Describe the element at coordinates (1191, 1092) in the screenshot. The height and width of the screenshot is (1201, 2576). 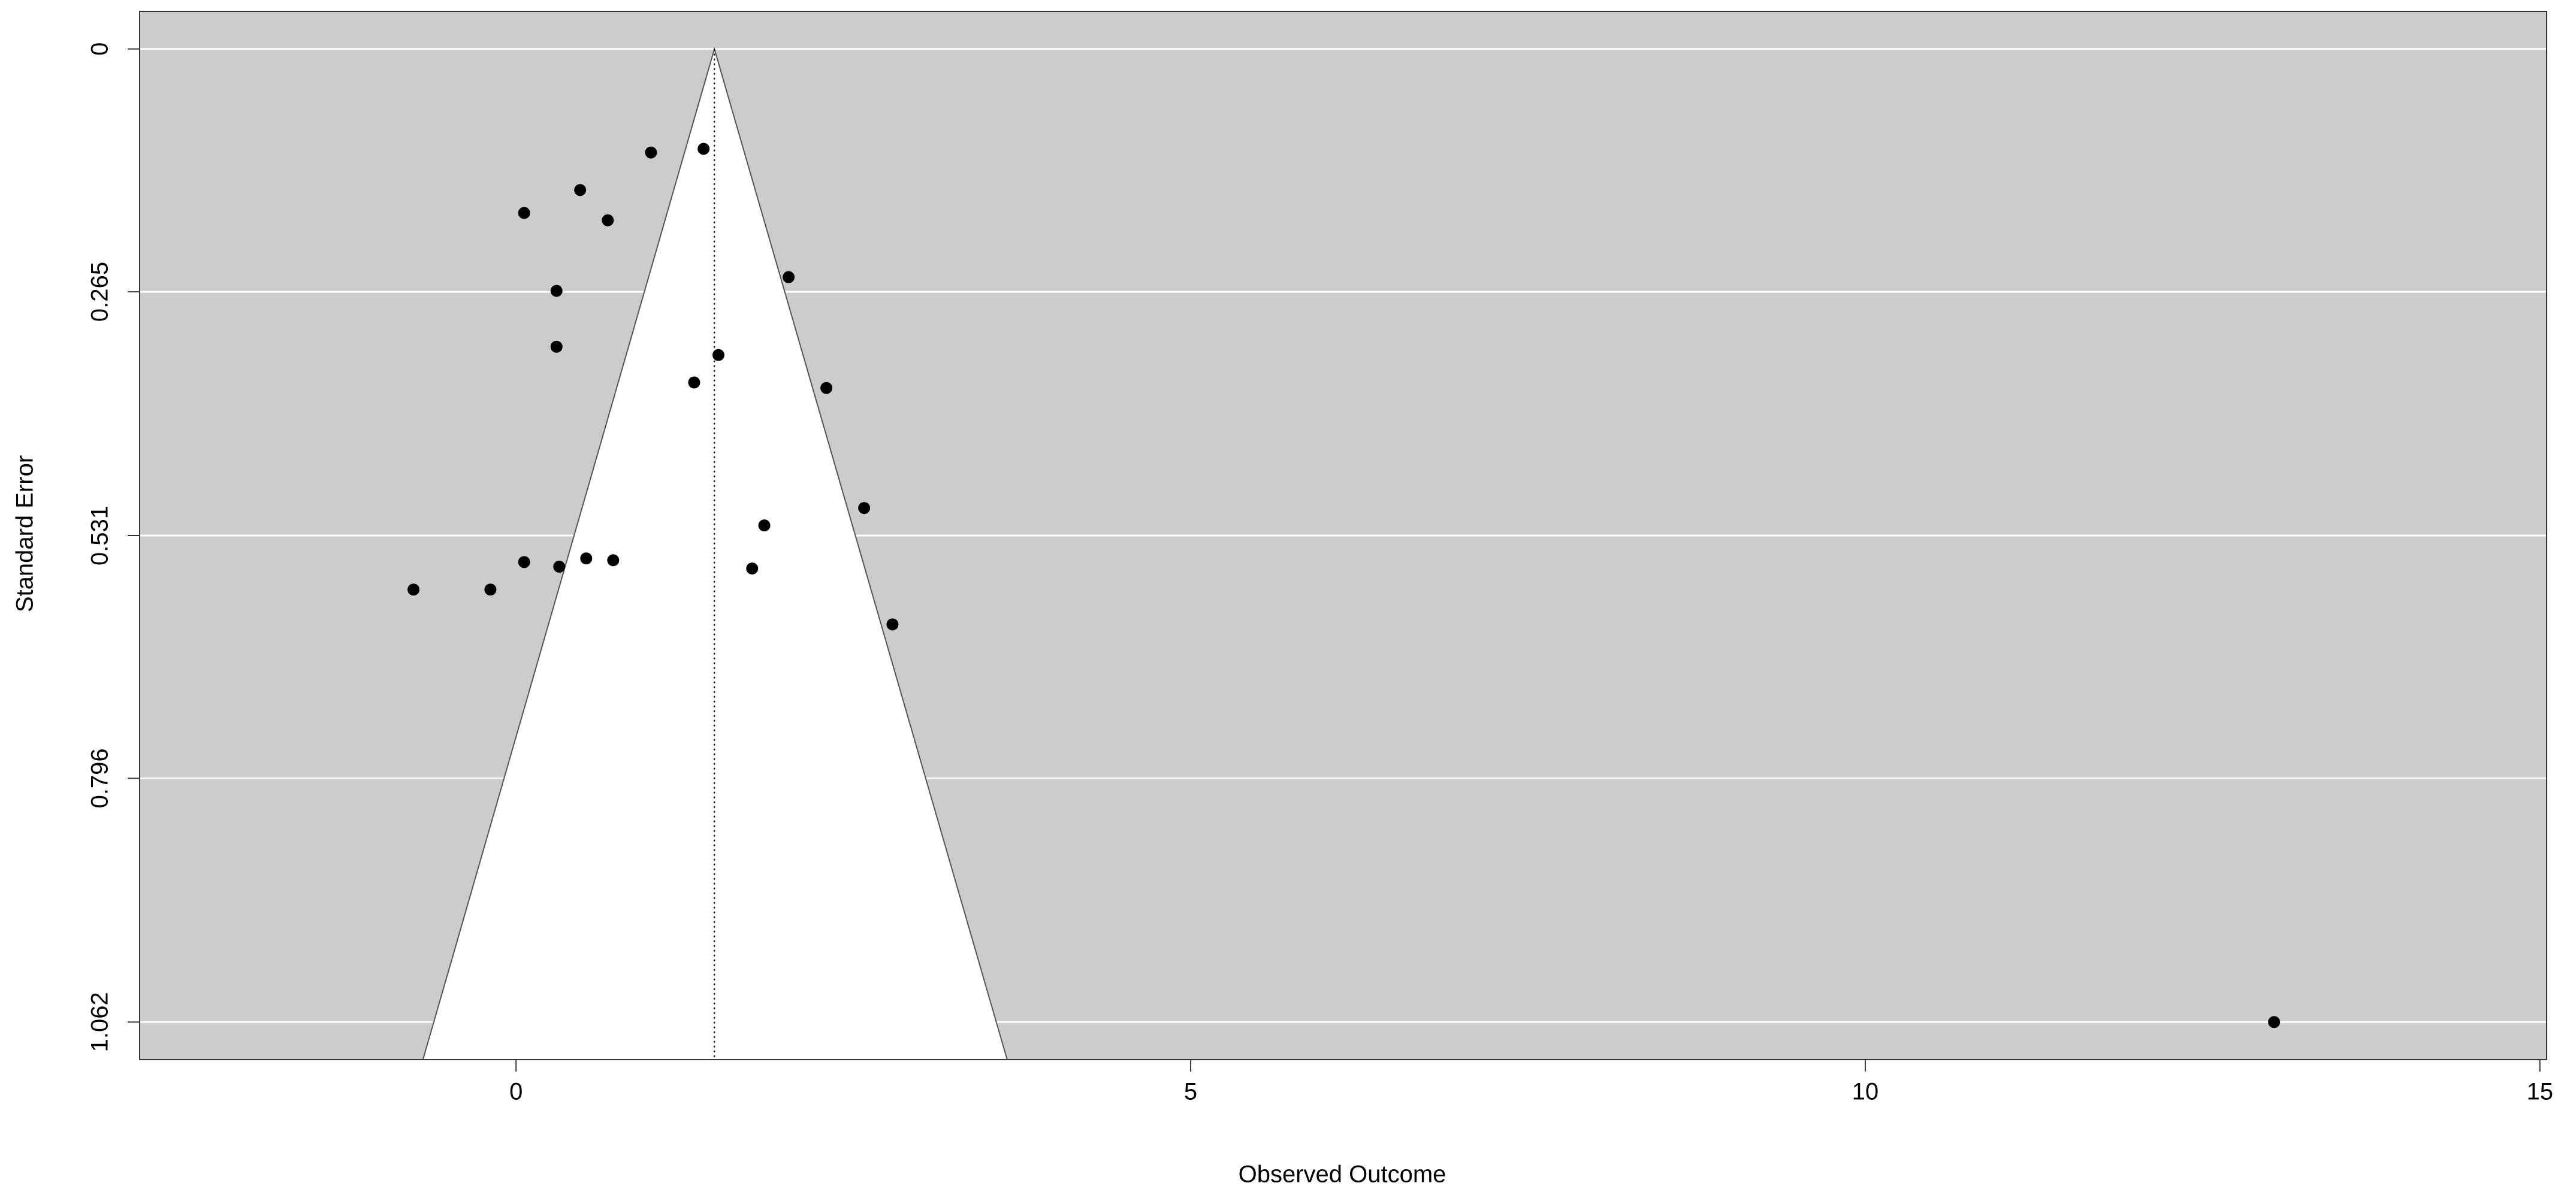
I see `x-tick-label: 5` at that location.